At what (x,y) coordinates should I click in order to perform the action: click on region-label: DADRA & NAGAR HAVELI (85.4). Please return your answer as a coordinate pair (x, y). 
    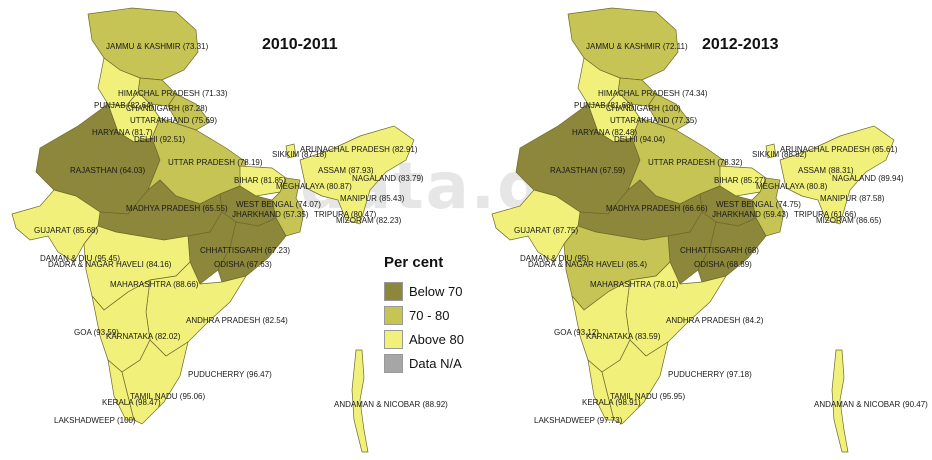
    Looking at the image, I should click on (587, 264).